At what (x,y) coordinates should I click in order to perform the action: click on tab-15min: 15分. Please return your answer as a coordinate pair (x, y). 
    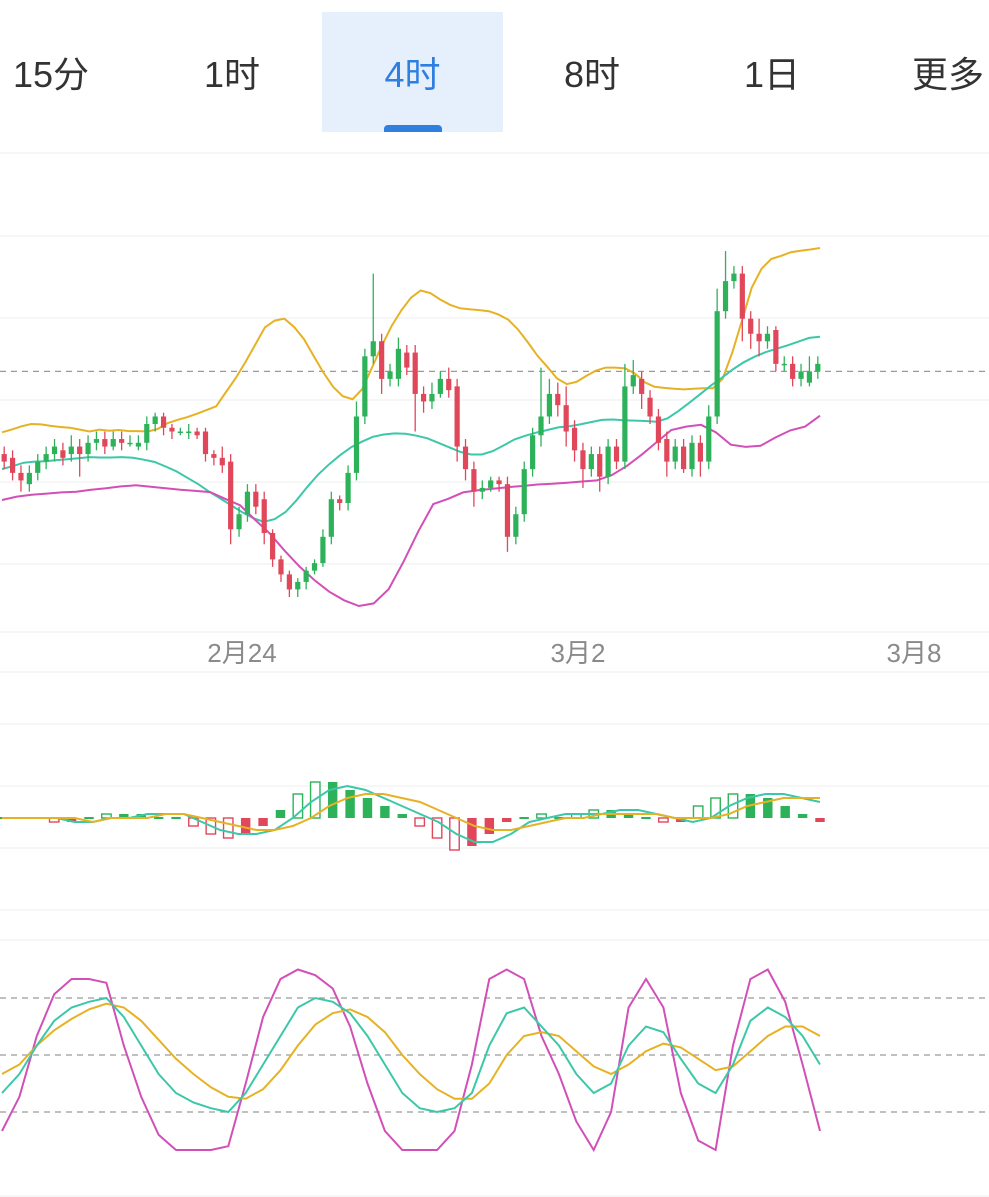
    Looking at the image, I should click on (53, 72).